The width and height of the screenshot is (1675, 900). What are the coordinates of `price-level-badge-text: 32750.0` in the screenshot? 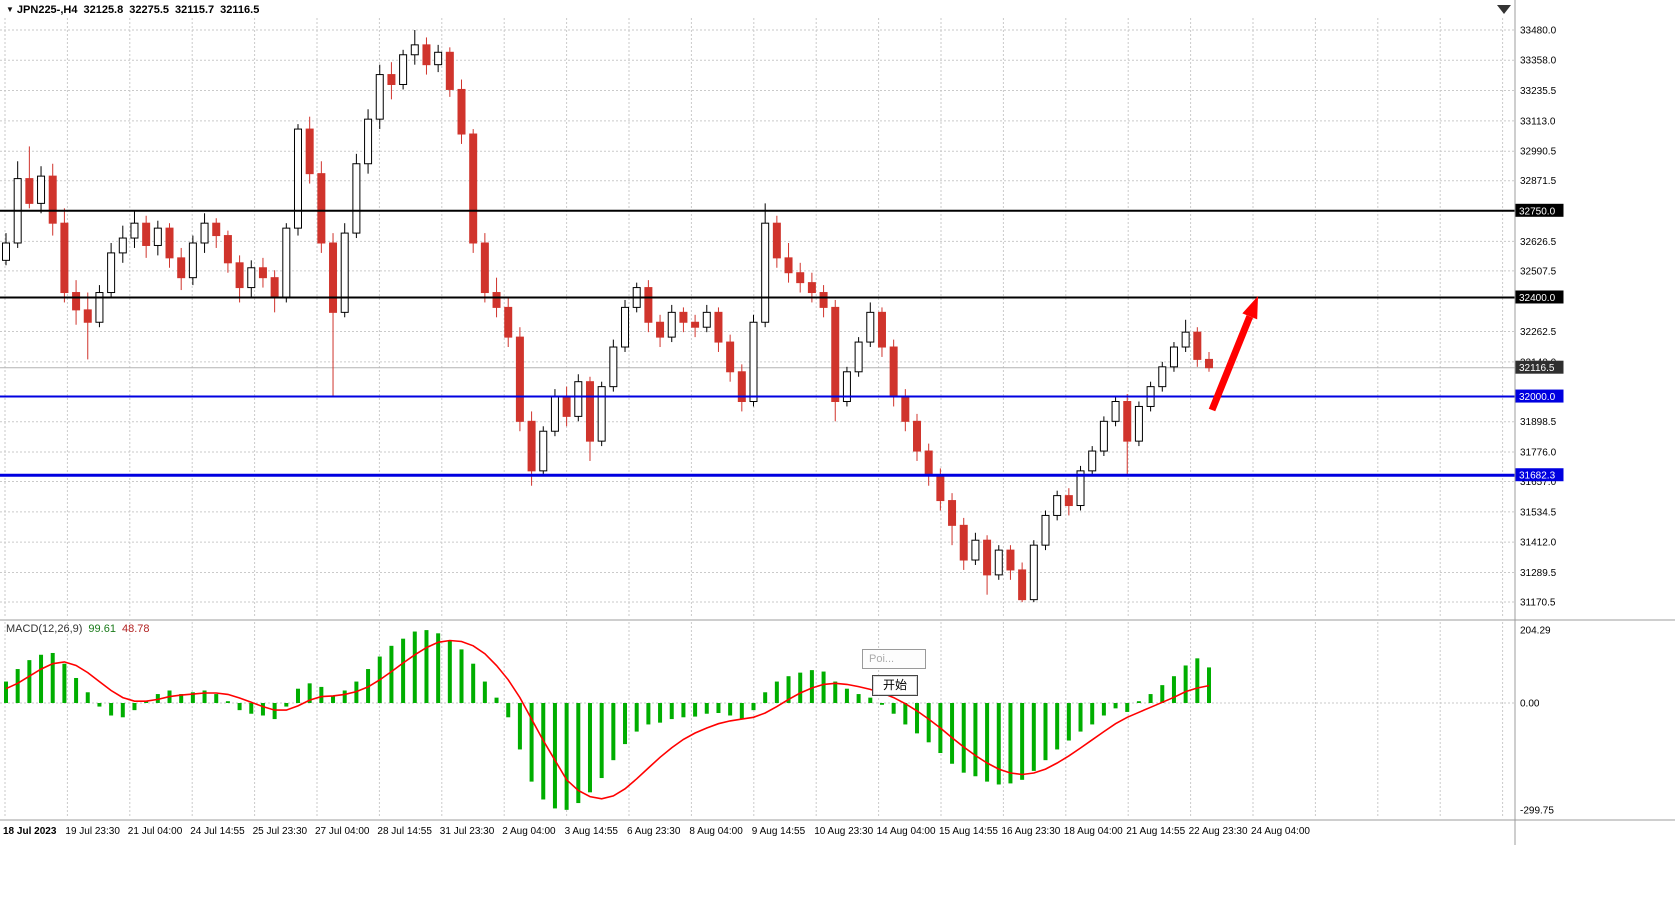 It's located at (1537, 211).